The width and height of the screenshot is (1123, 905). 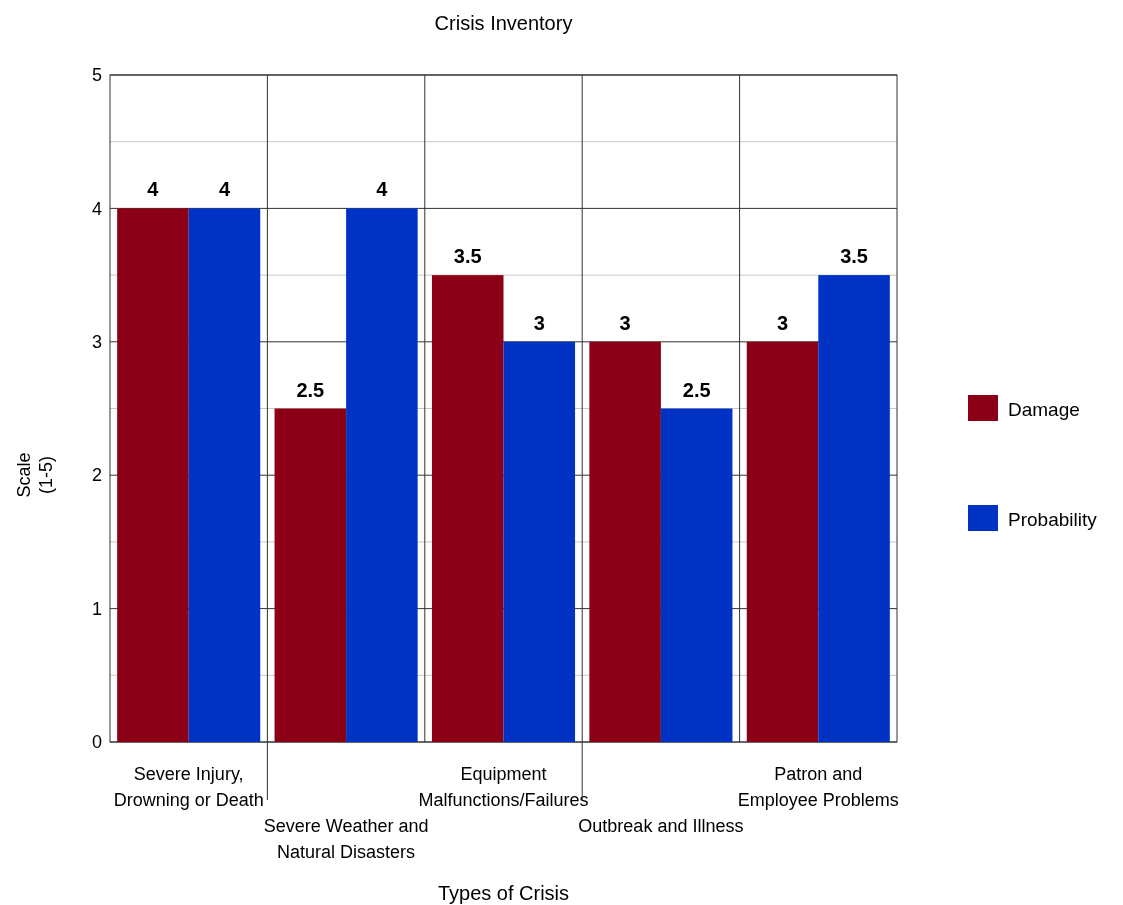 I want to click on x-tick-label: Patron and Employee Problems, so click(x=818, y=787).